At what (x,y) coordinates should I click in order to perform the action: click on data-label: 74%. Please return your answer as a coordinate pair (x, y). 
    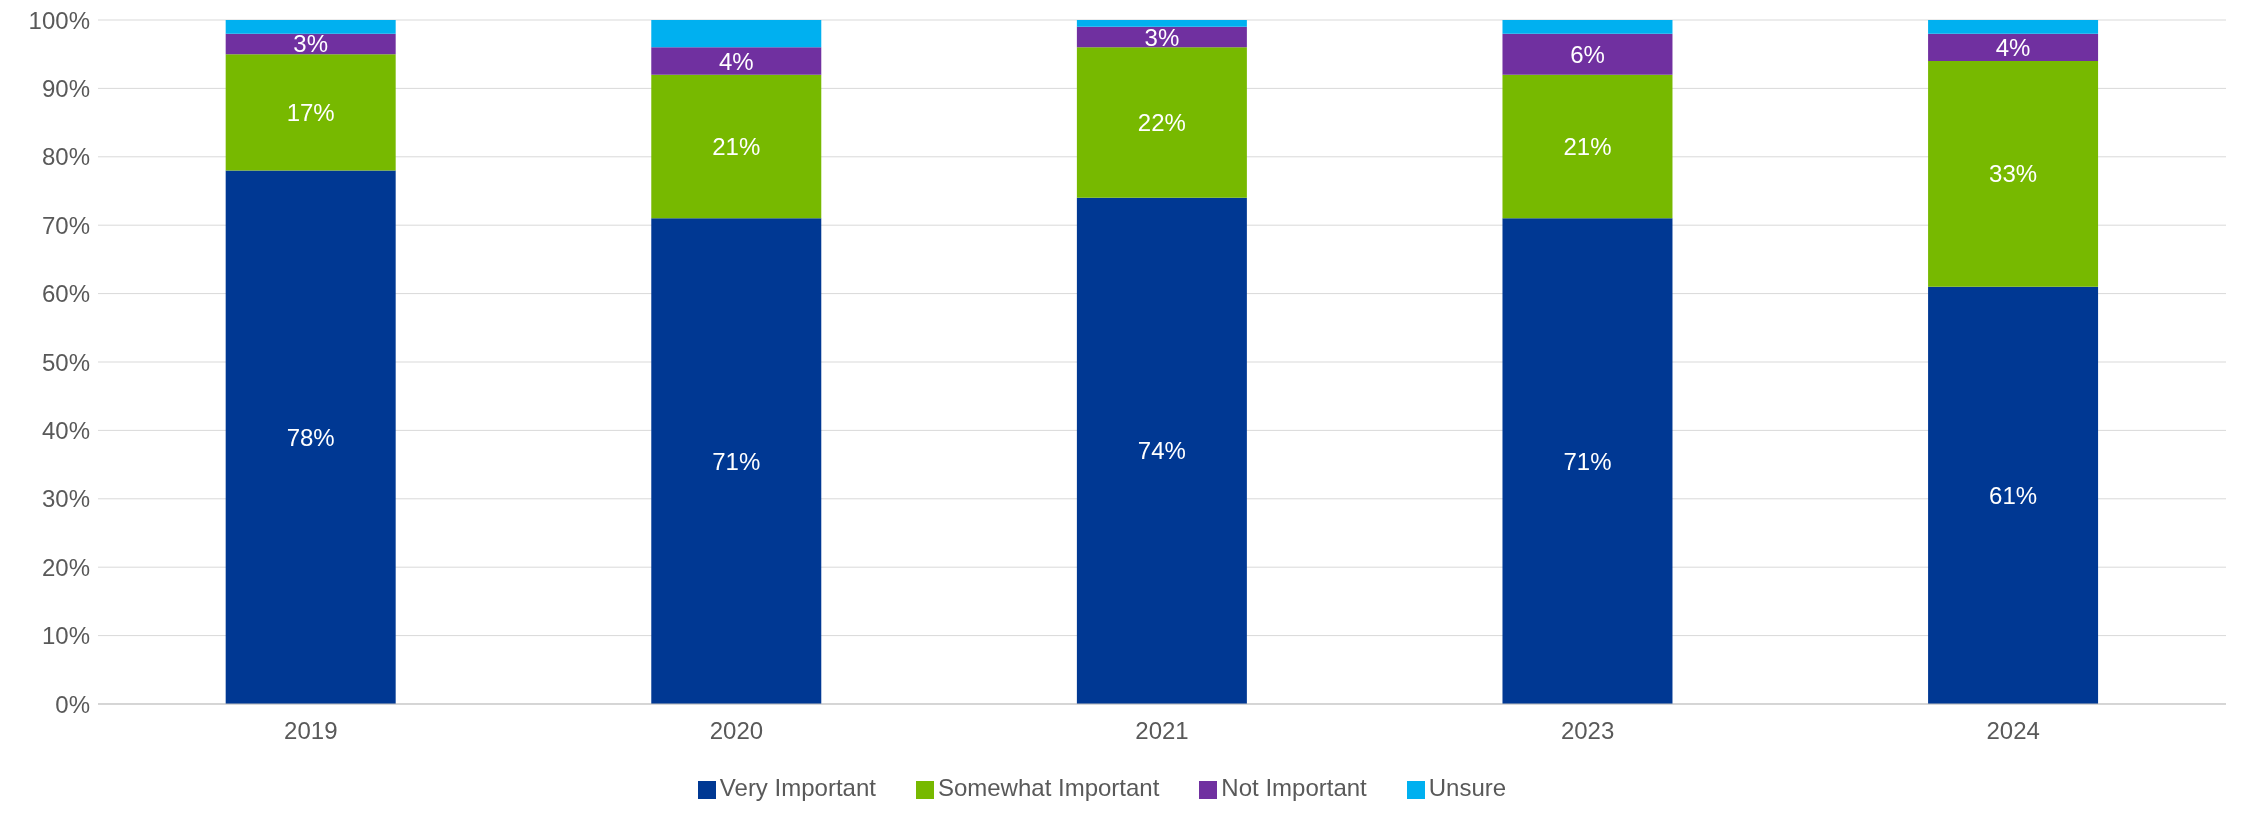
    Looking at the image, I should click on (1161, 451).